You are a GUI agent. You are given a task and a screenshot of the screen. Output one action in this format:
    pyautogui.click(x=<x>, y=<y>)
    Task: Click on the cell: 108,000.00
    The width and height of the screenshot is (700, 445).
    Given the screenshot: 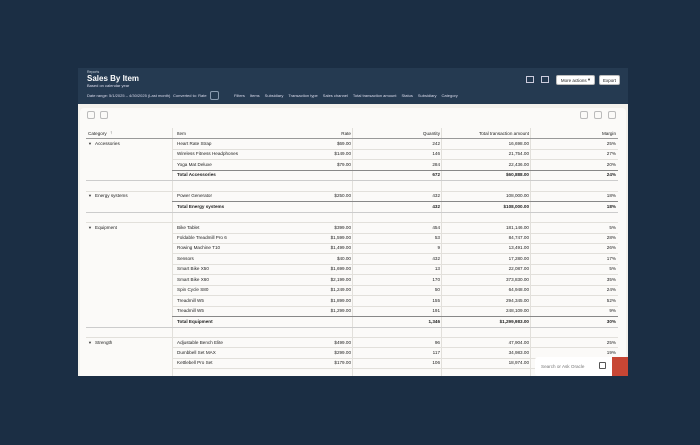 What is the action you would take?
    pyautogui.click(x=517, y=196)
    